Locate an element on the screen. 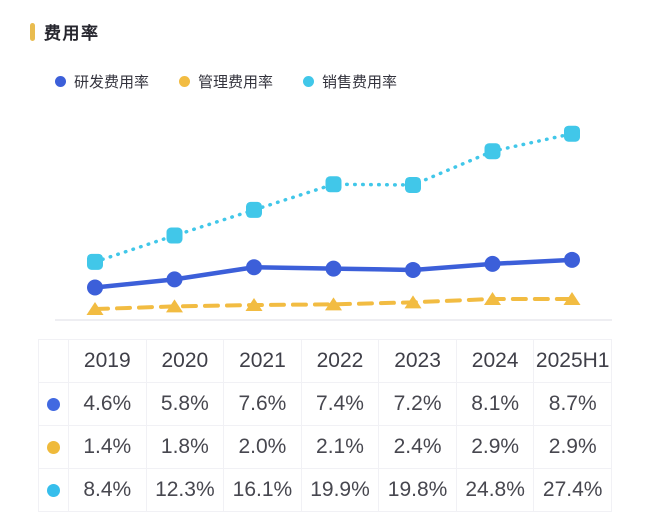 The image size is (650, 516). table-value-cell: 16.1% is located at coordinates (263, 490).